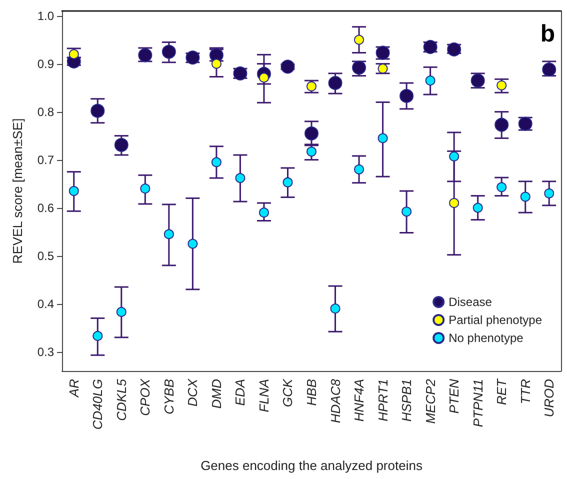  What do you see at coordinates (430, 401) in the screenshot?
I see `x-tick-label: MECP2` at bounding box center [430, 401].